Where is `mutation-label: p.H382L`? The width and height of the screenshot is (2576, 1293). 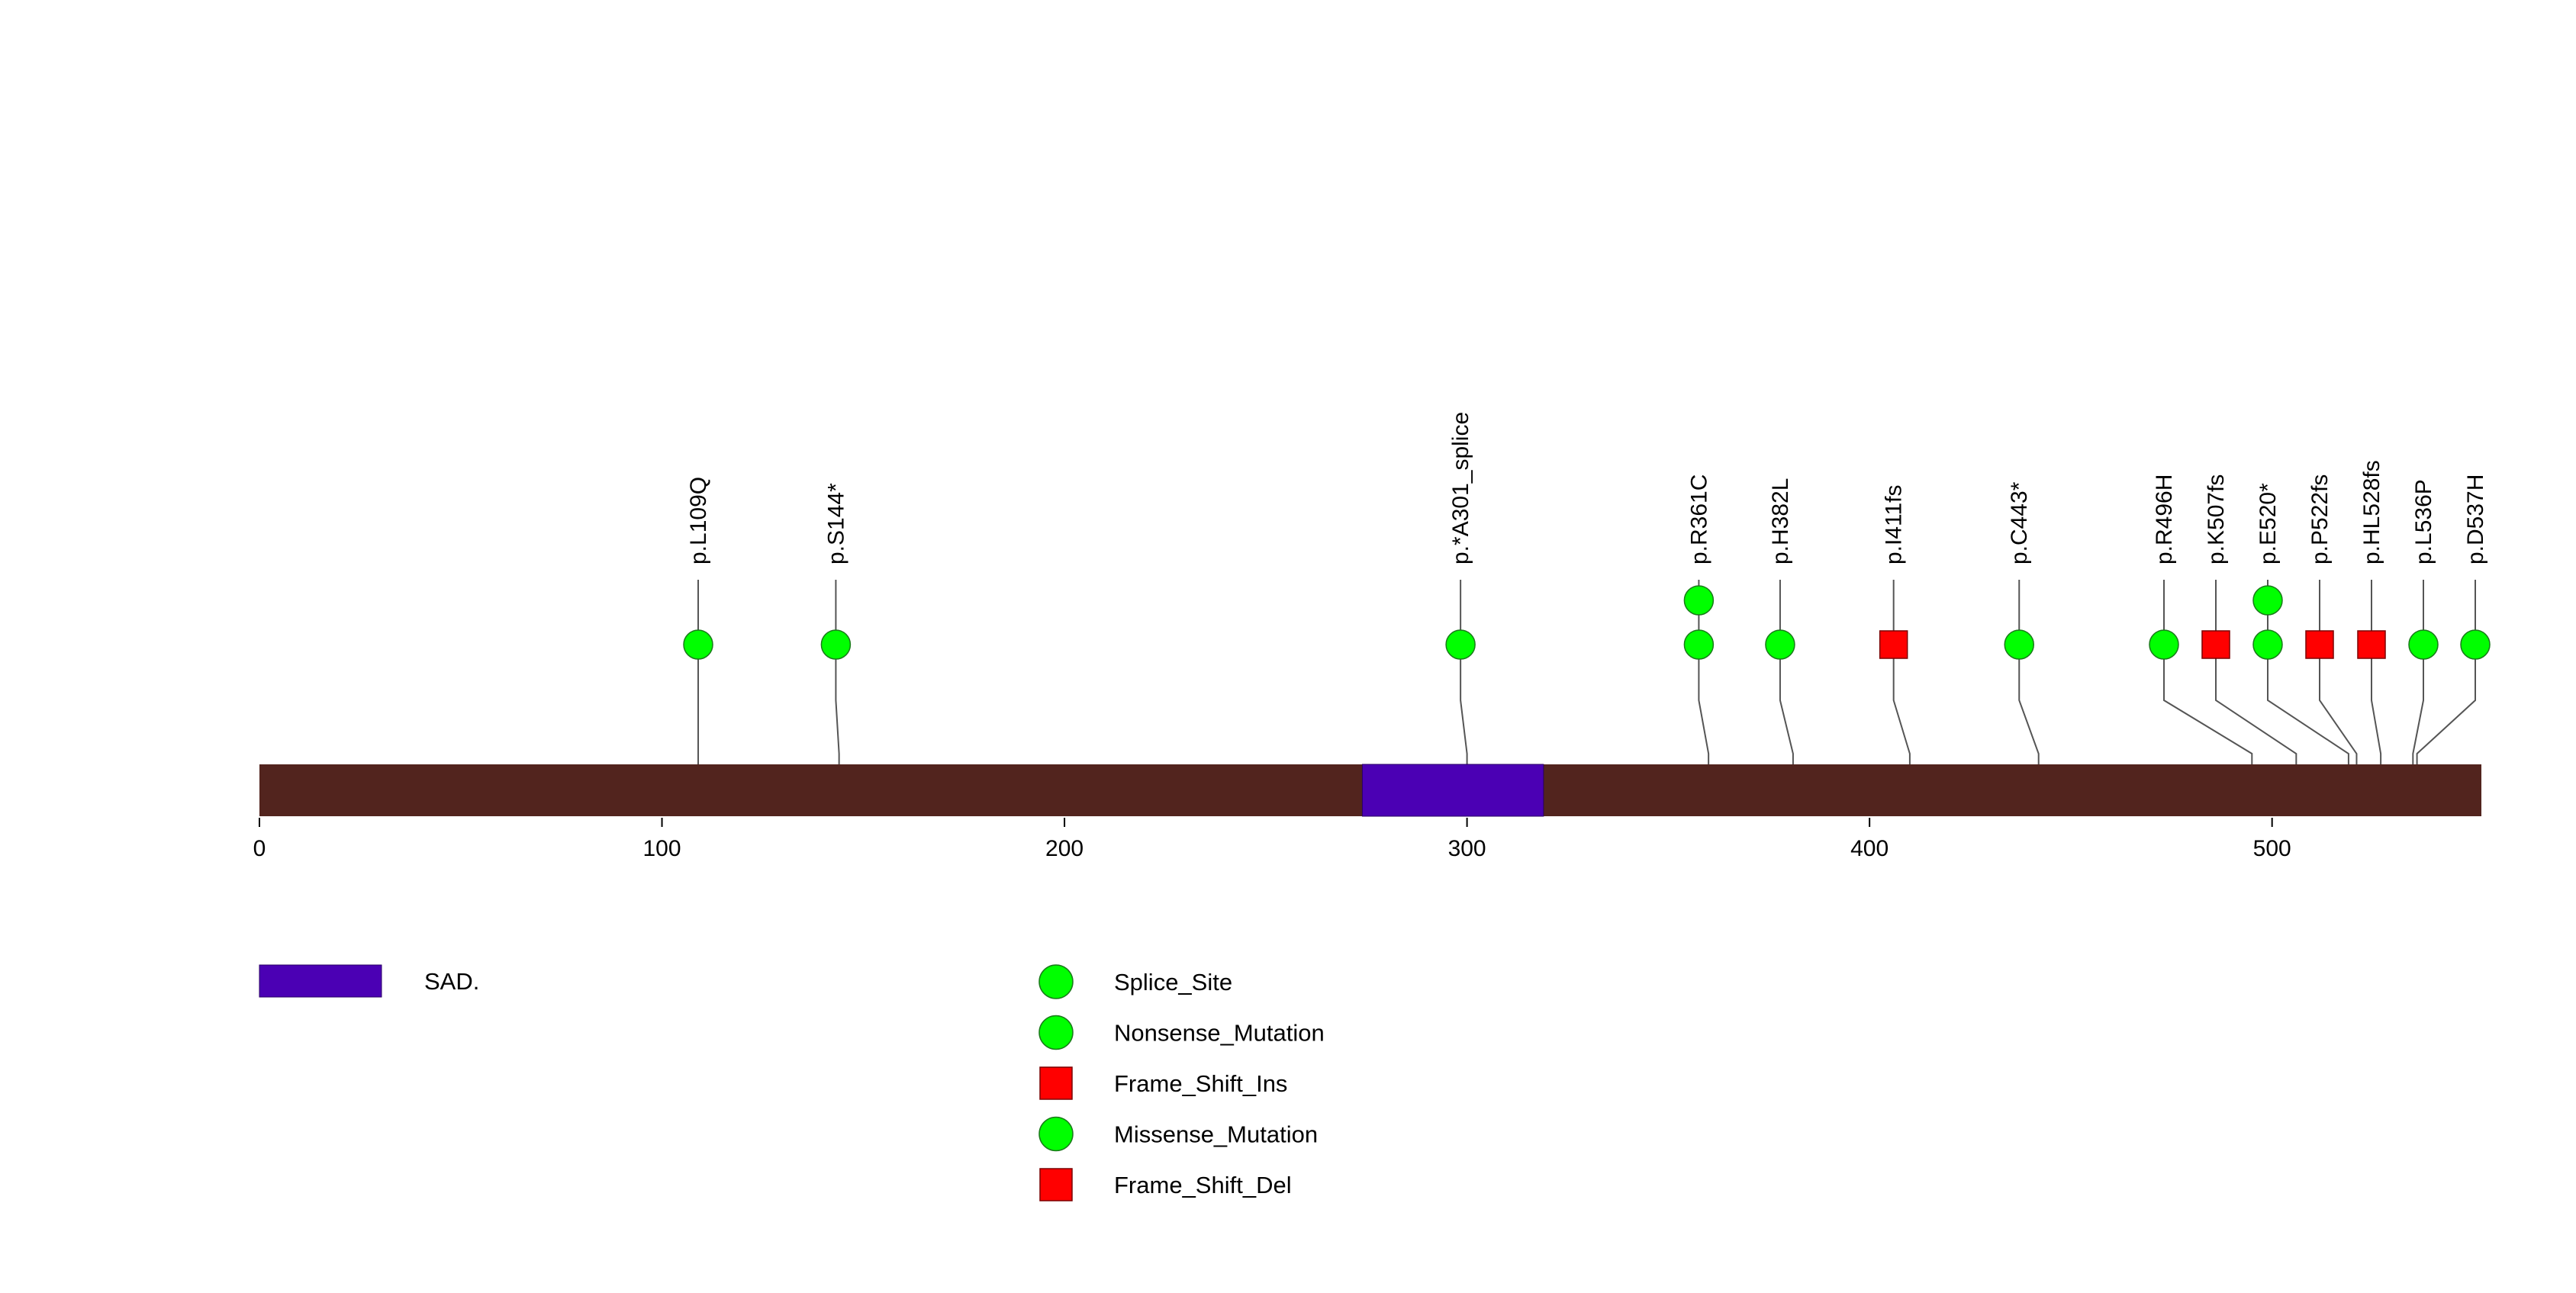 mutation-label: p.H382L is located at coordinates (1780, 521).